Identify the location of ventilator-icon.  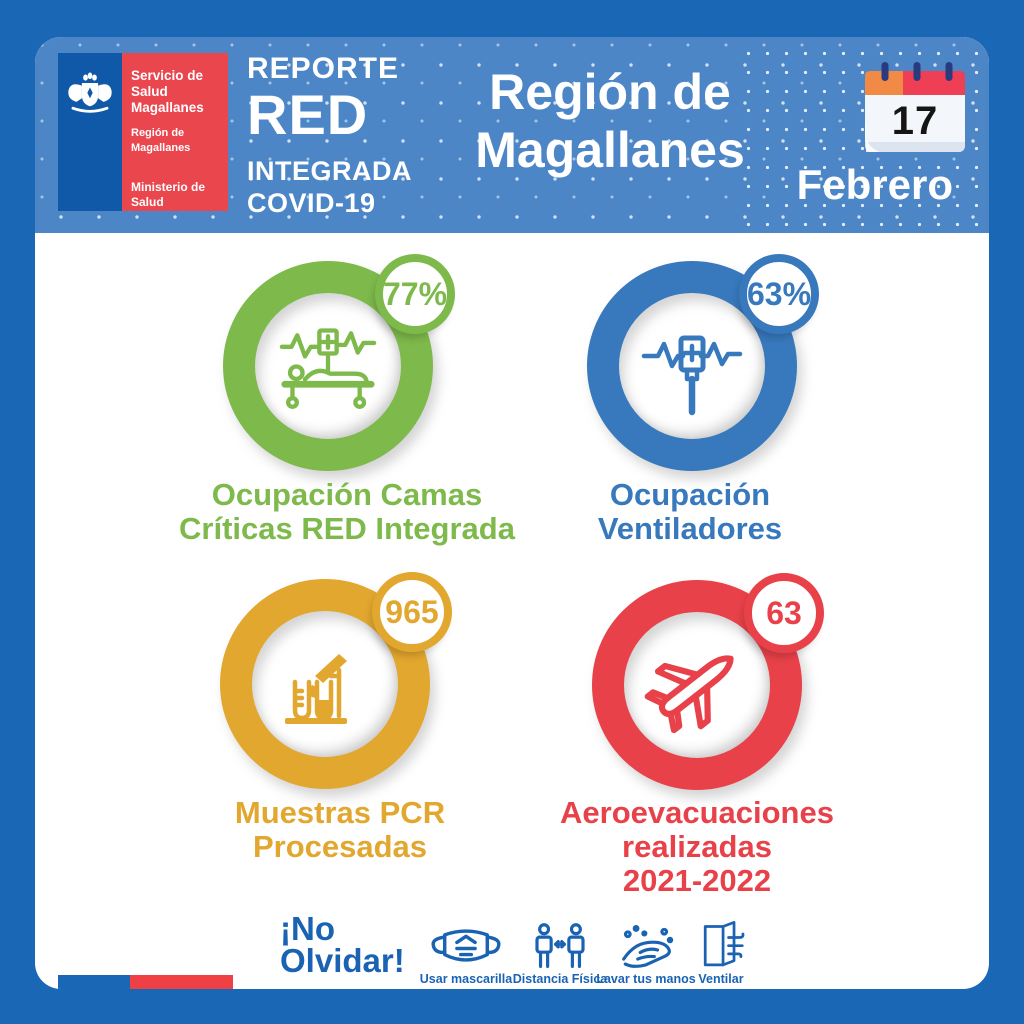
(692, 366).